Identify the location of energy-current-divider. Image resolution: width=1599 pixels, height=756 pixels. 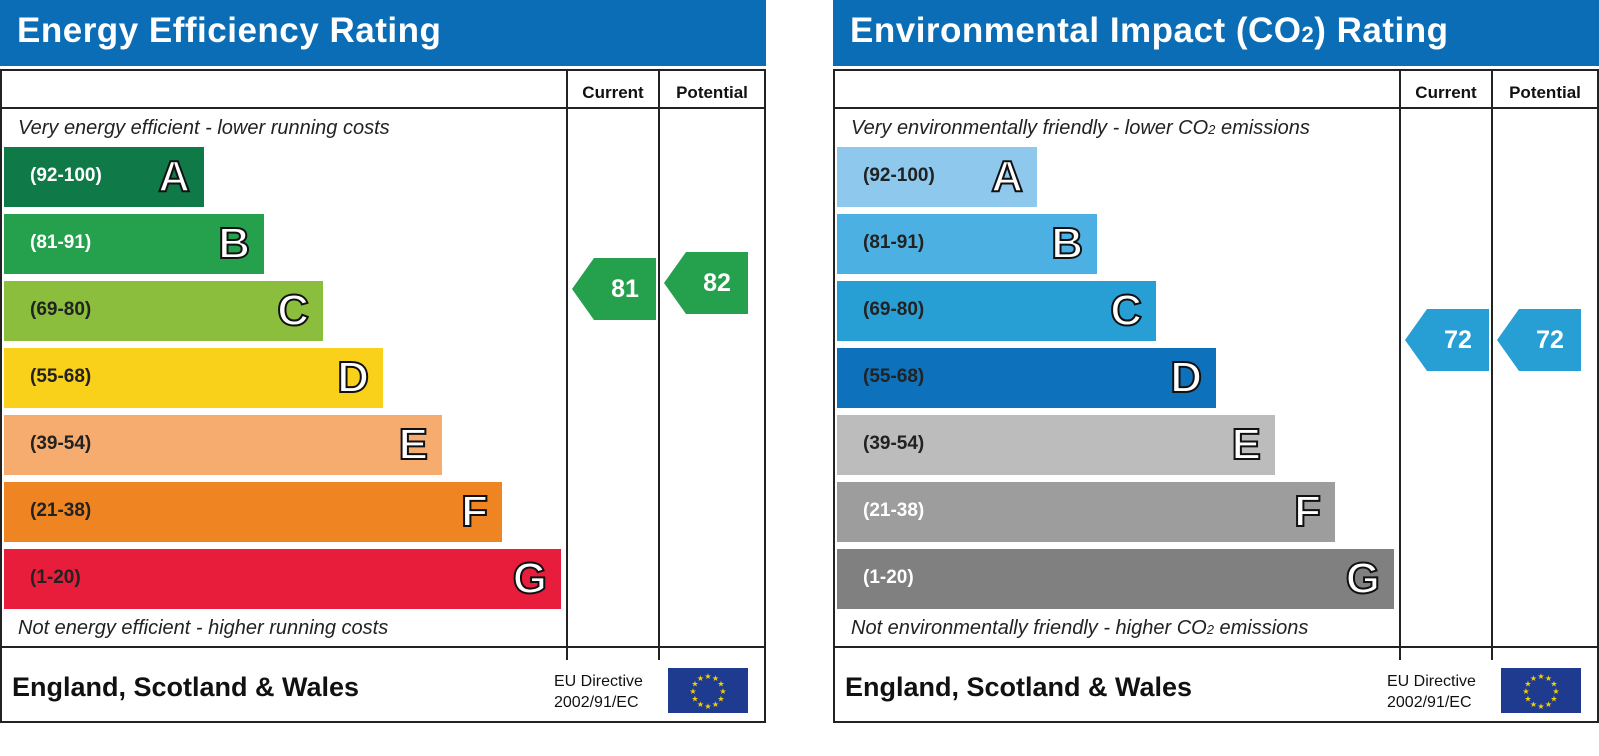
(567, 365).